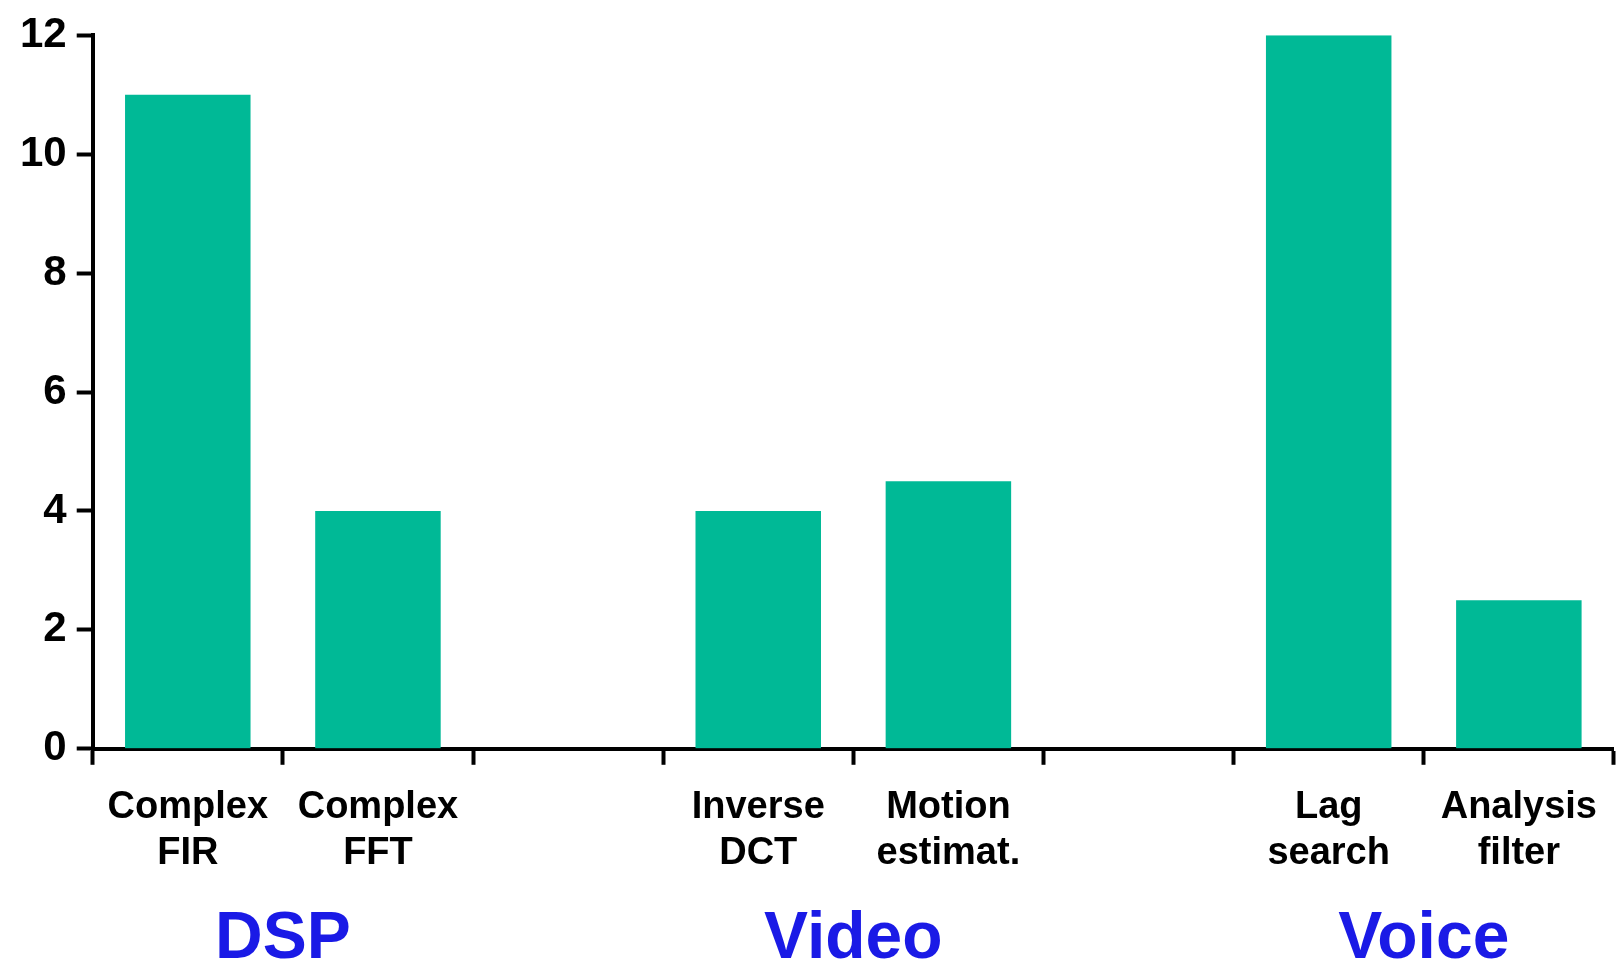 The width and height of the screenshot is (1617, 976). What do you see at coordinates (43, 151) in the screenshot?
I see `y-tick-label: 10` at bounding box center [43, 151].